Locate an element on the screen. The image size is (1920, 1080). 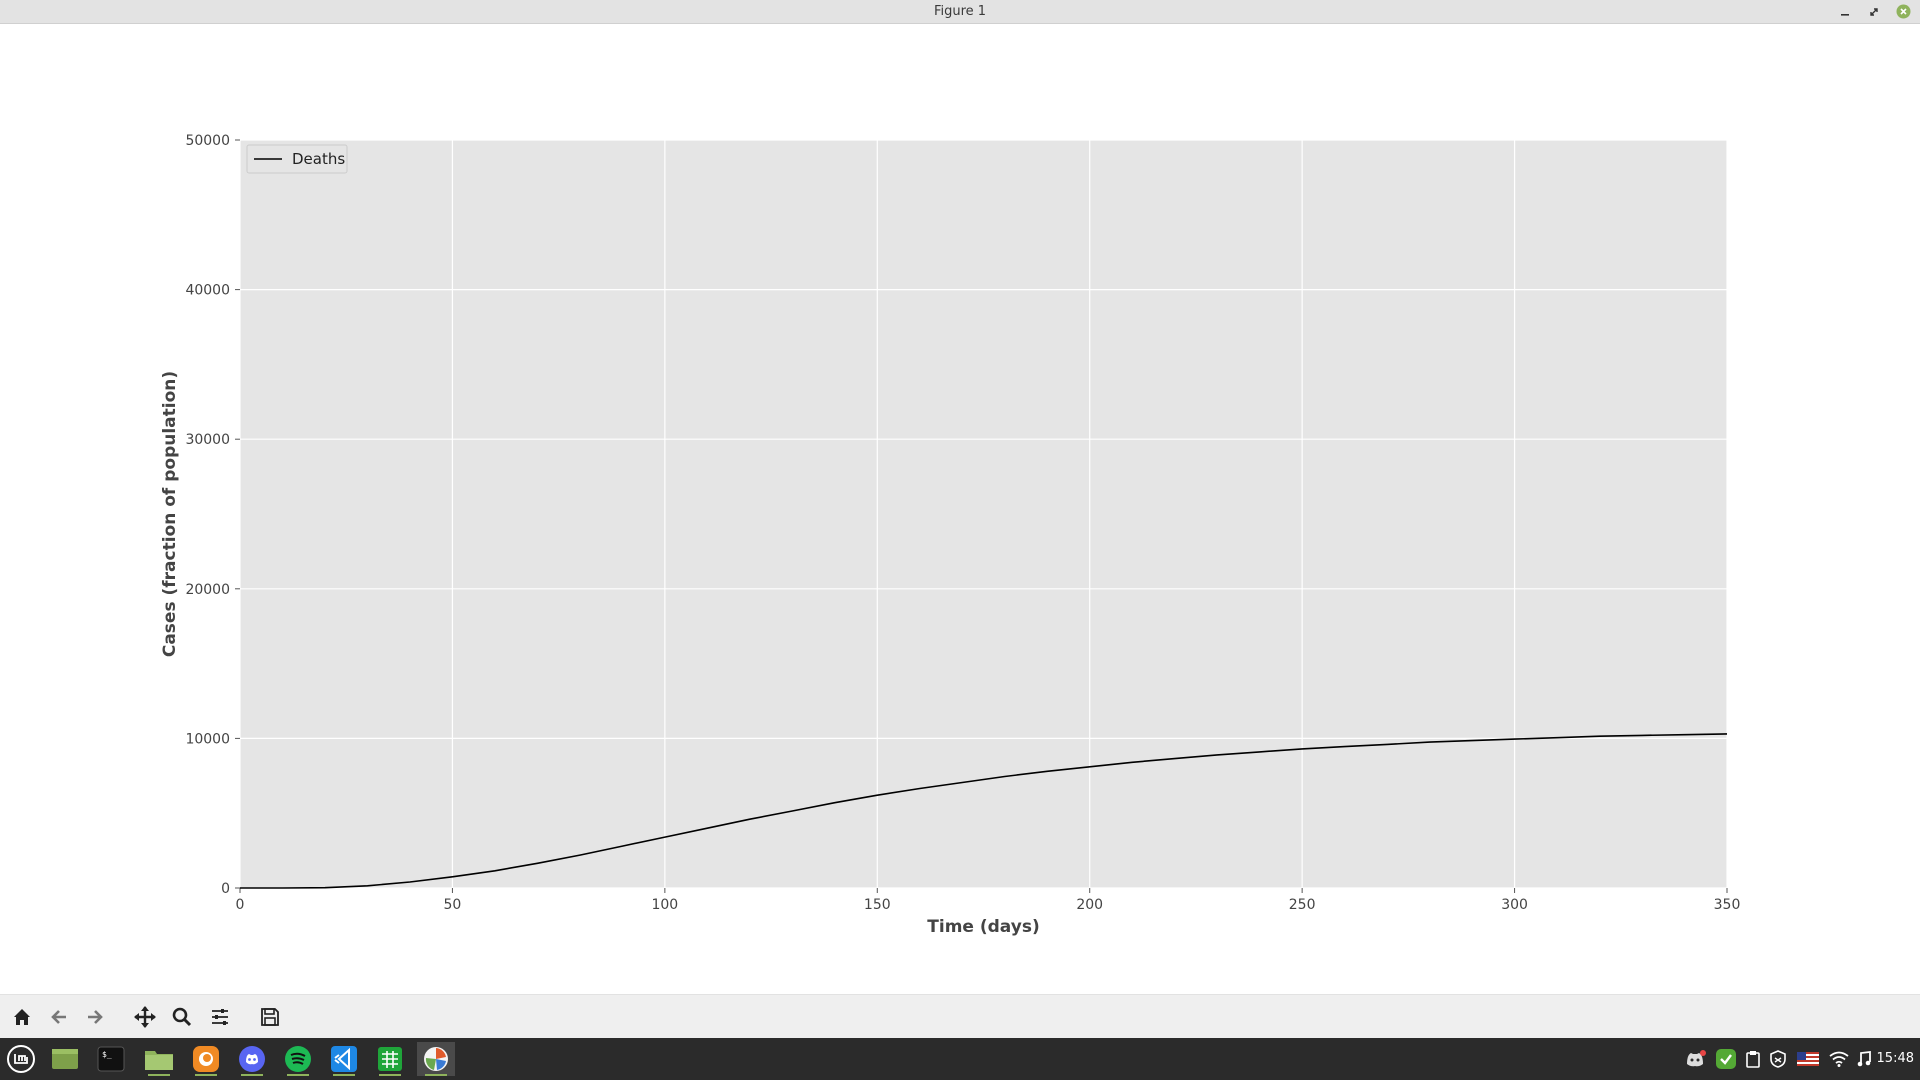
firefox-icon is located at coordinates (206, 1059).